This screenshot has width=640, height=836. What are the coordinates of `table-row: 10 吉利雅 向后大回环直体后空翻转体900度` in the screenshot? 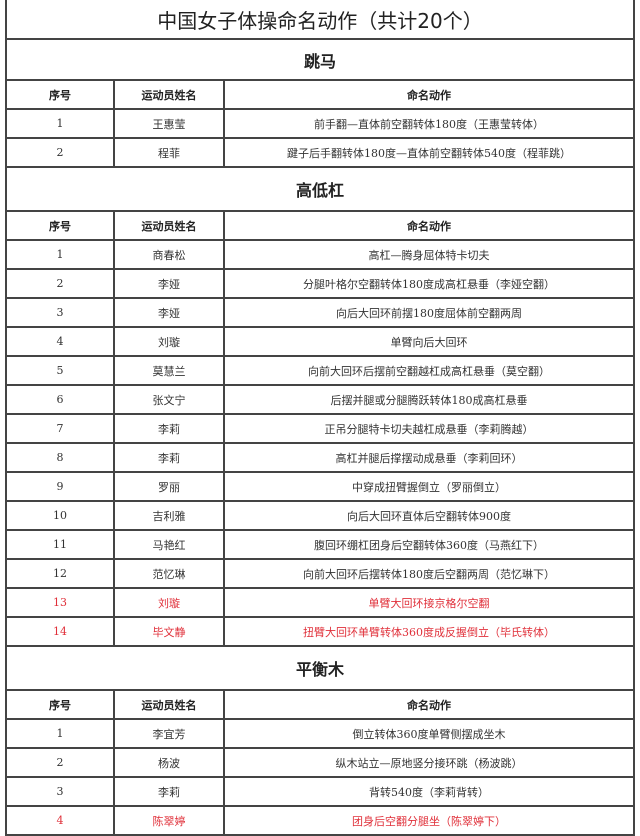 It's located at (320, 516).